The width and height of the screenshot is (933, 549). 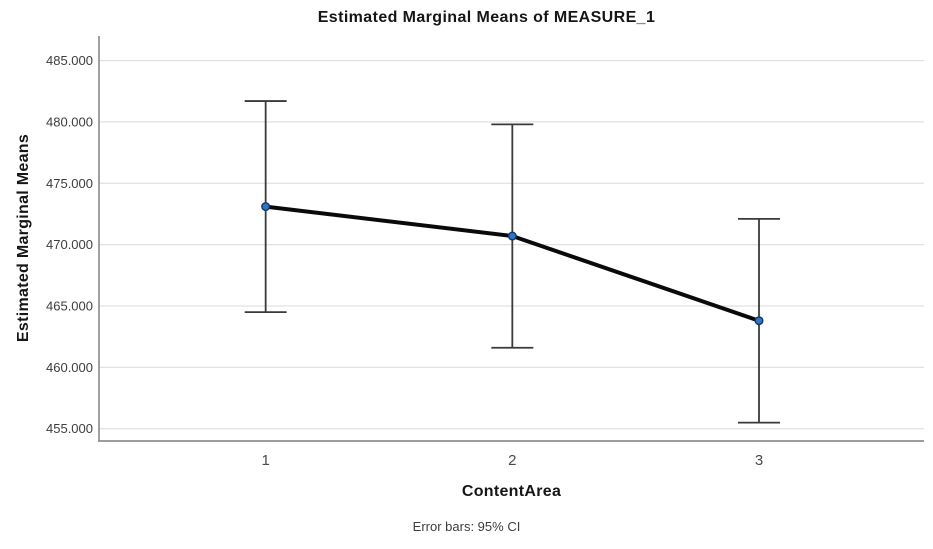 What do you see at coordinates (69, 428) in the screenshot?
I see `y-tick-label: 455.000` at bounding box center [69, 428].